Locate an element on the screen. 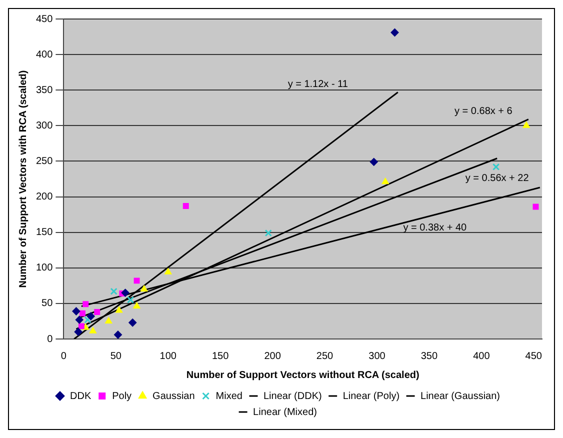 This screenshot has height=438, width=563. legend-label: DDK is located at coordinates (81, 396).